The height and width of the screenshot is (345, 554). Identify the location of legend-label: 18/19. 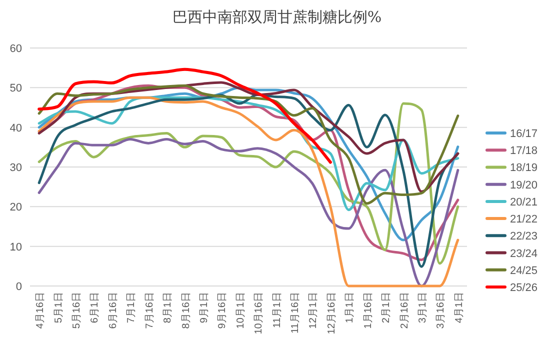
(524, 168).